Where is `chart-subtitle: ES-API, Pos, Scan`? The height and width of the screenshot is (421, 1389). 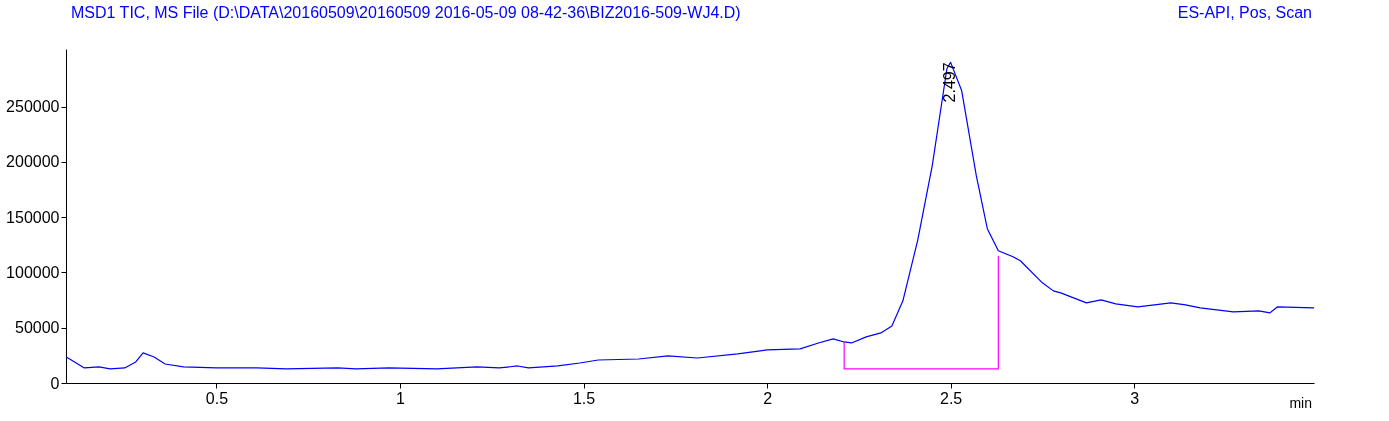 chart-subtitle: ES-API, Pos, Scan is located at coordinates (1244, 12).